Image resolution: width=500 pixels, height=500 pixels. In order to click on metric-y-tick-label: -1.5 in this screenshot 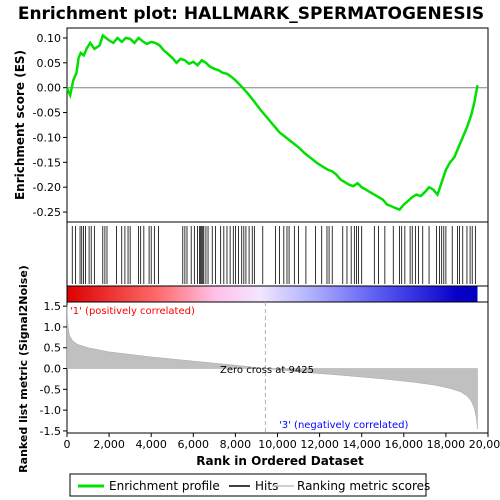, I will do `click(50, 431)`.